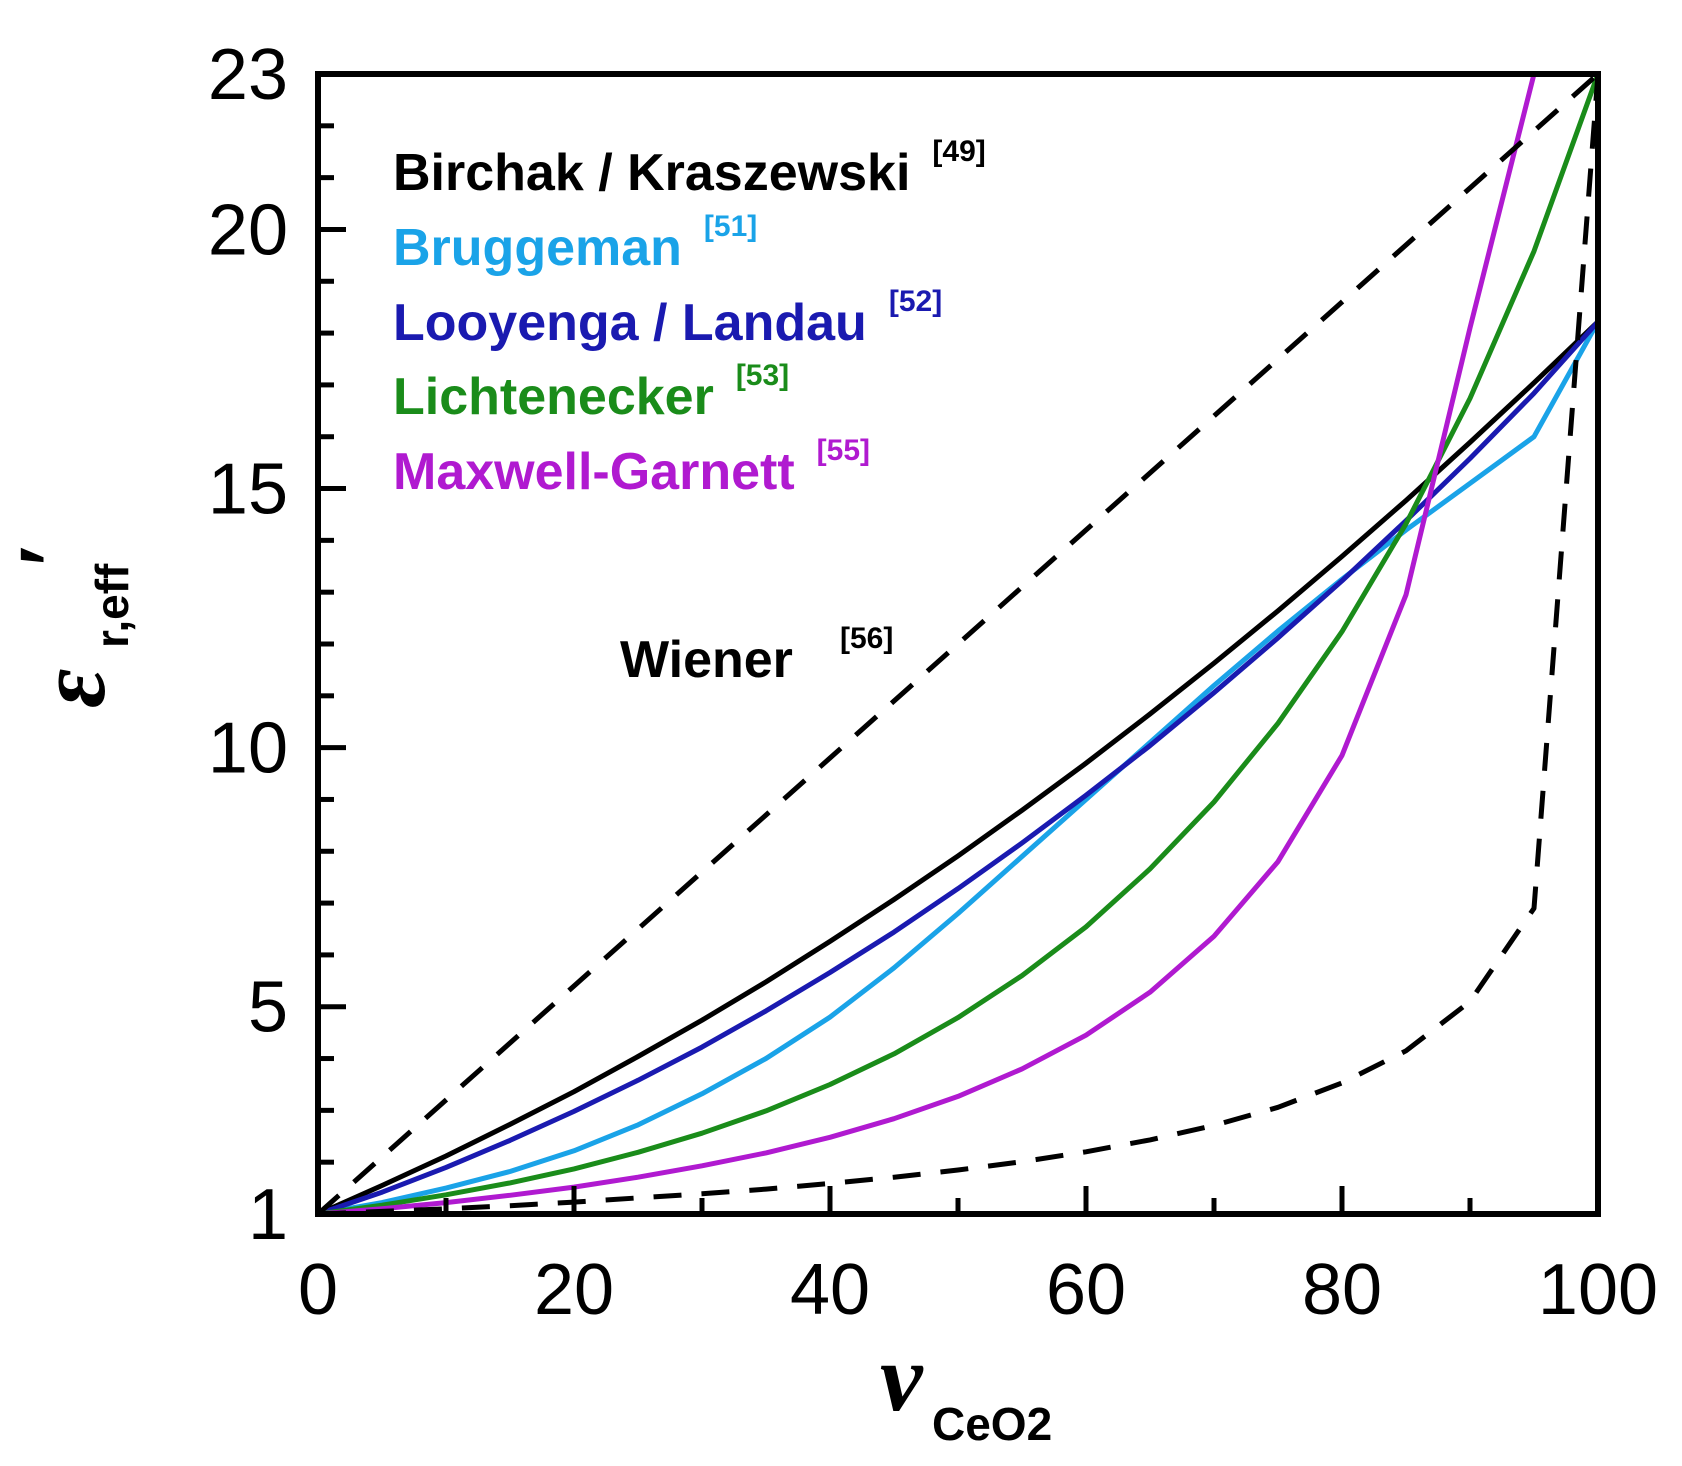 The width and height of the screenshot is (1682, 1466). Describe the element at coordinates (830, 1290) in the screenshot. I see `x-tick-label: 40` at that location.